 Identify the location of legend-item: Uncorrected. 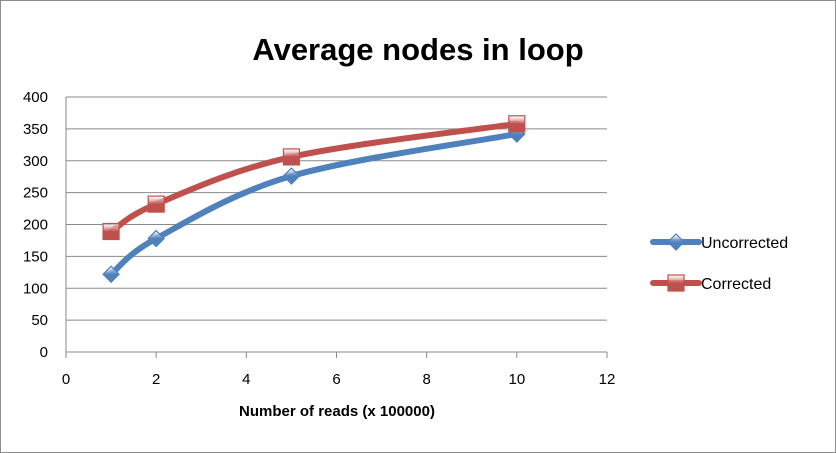
(719, 242).